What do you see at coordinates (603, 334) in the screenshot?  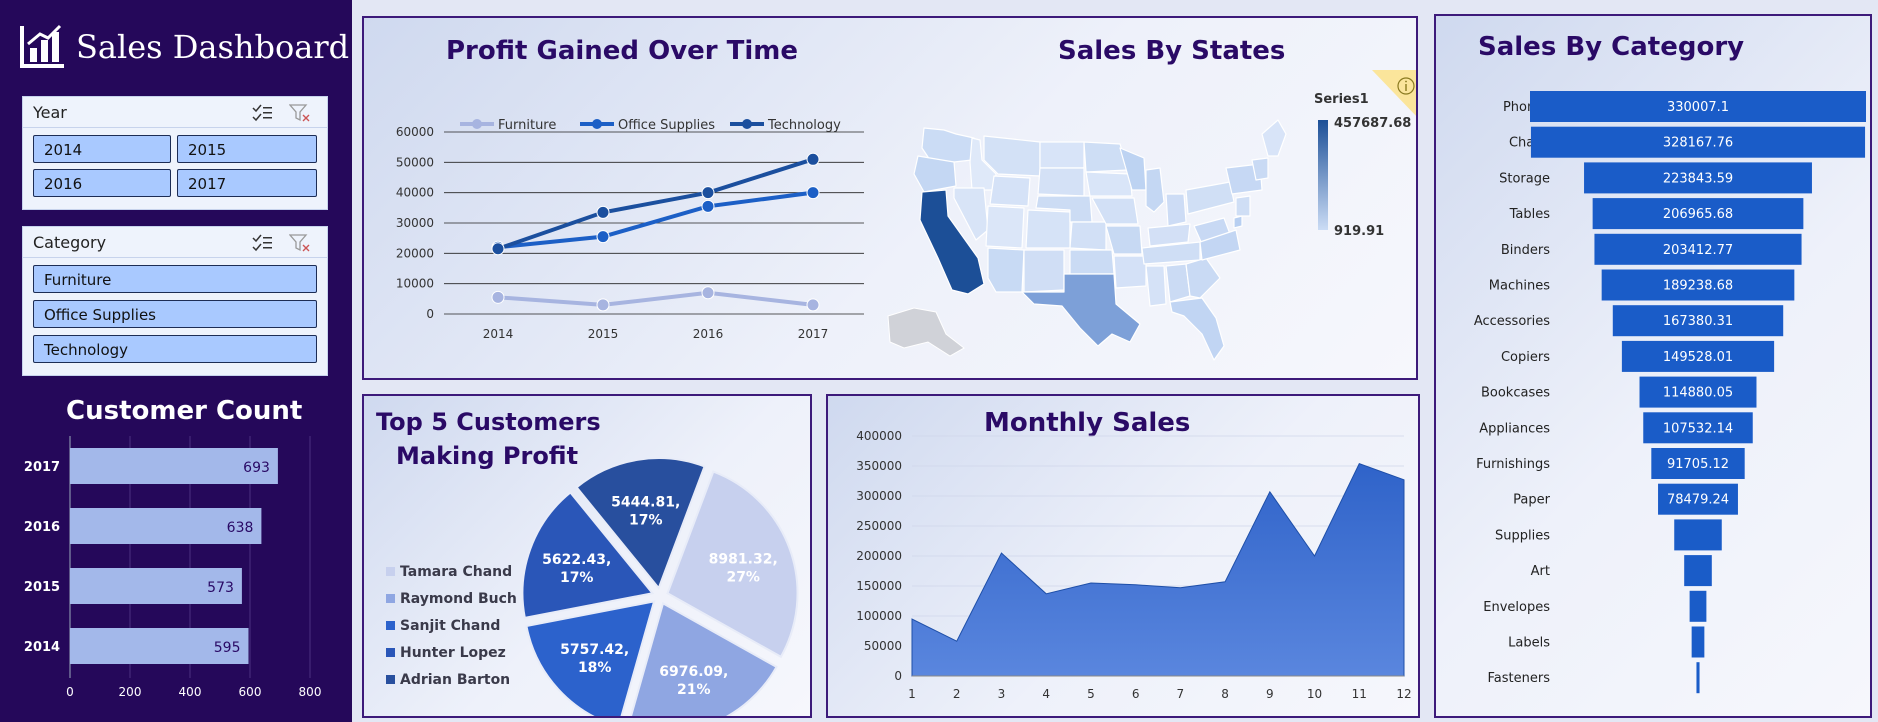 I see `x-tick-label: 2015` at bounding box center [603, 334].